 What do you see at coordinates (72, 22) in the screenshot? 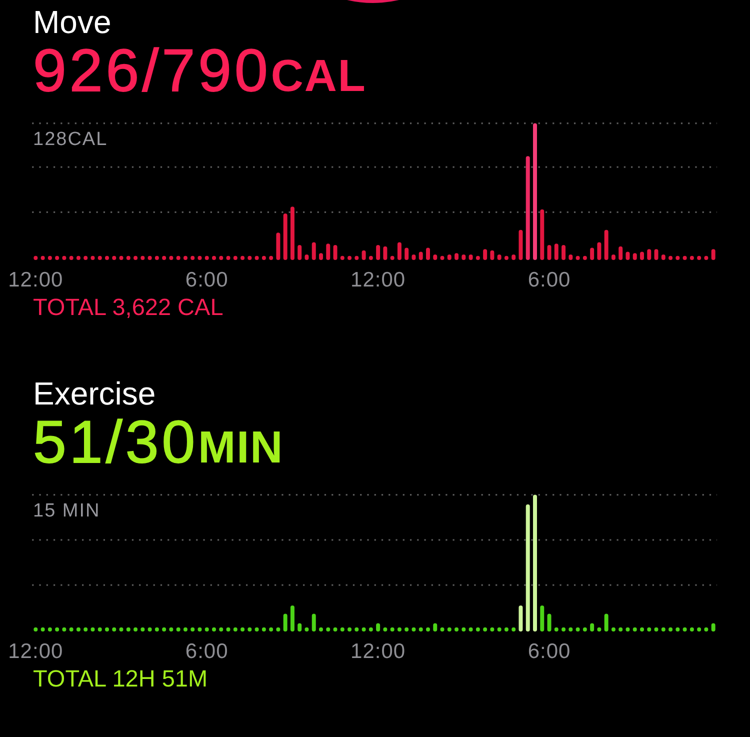
I see `chart-title: Move` at bounding box center [72, 22].